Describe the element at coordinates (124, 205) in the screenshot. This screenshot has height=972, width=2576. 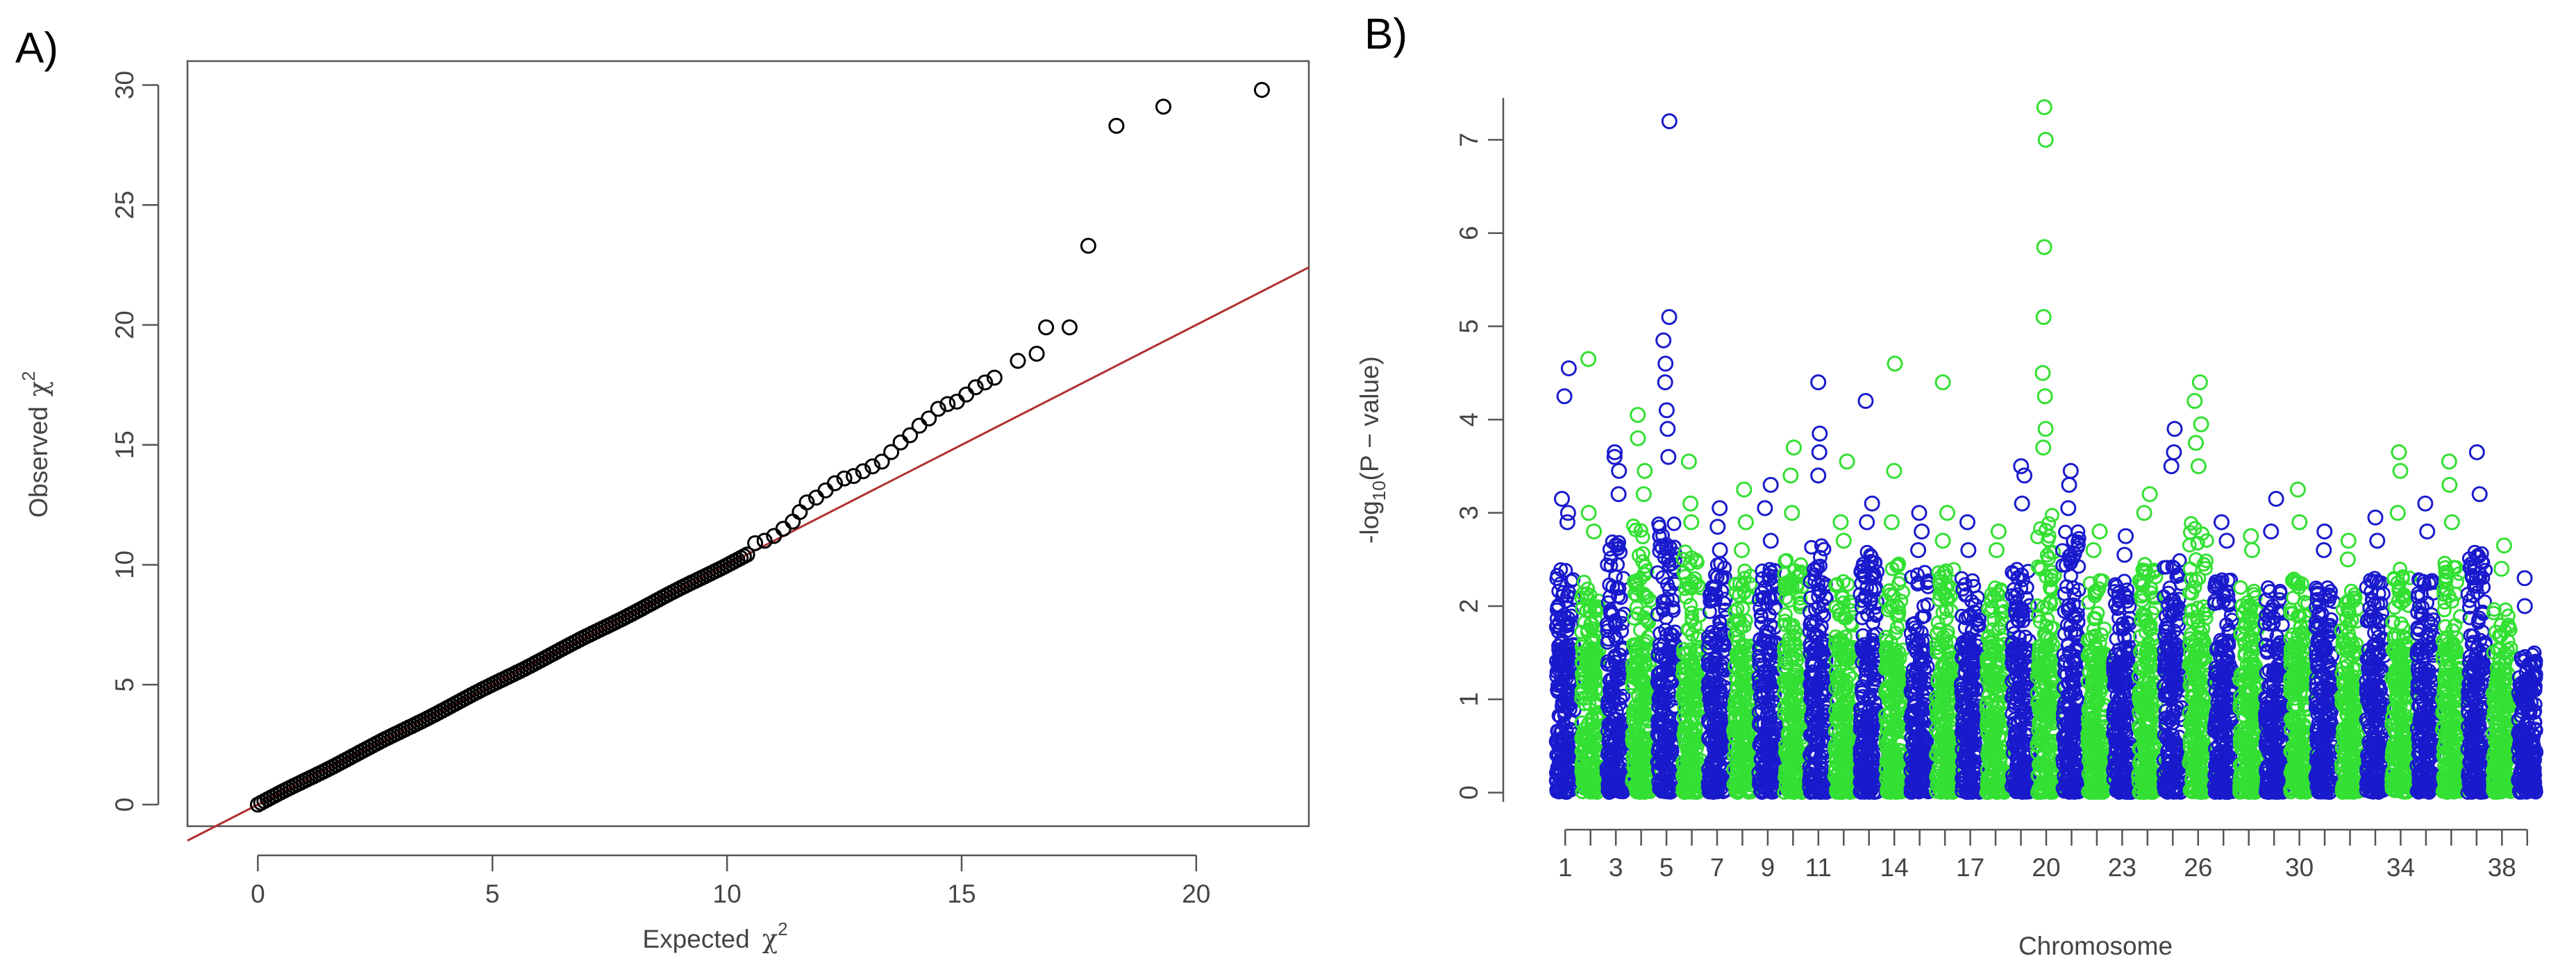
I see `panel-a-y-tick-label: 25` at that location.